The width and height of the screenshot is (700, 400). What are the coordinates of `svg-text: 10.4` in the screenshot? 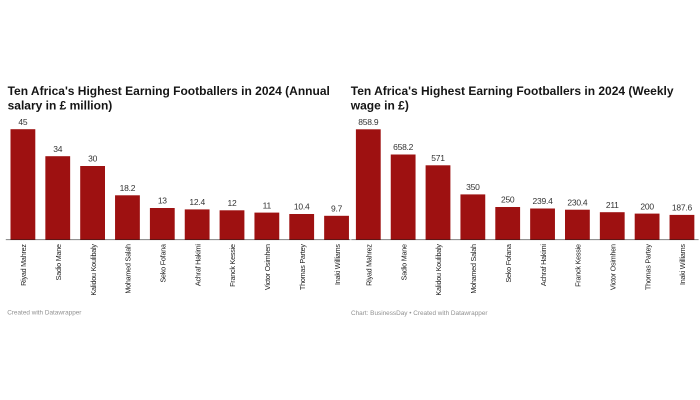 It's located at (302, 207).